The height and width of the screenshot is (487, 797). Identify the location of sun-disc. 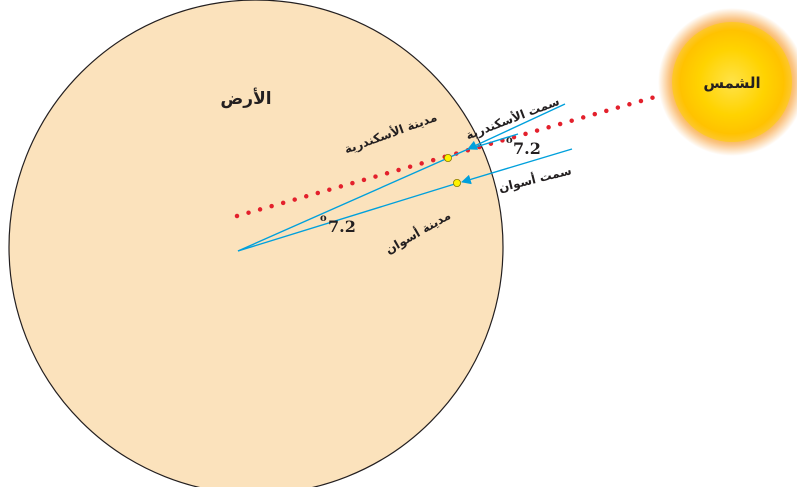
(732, 82).